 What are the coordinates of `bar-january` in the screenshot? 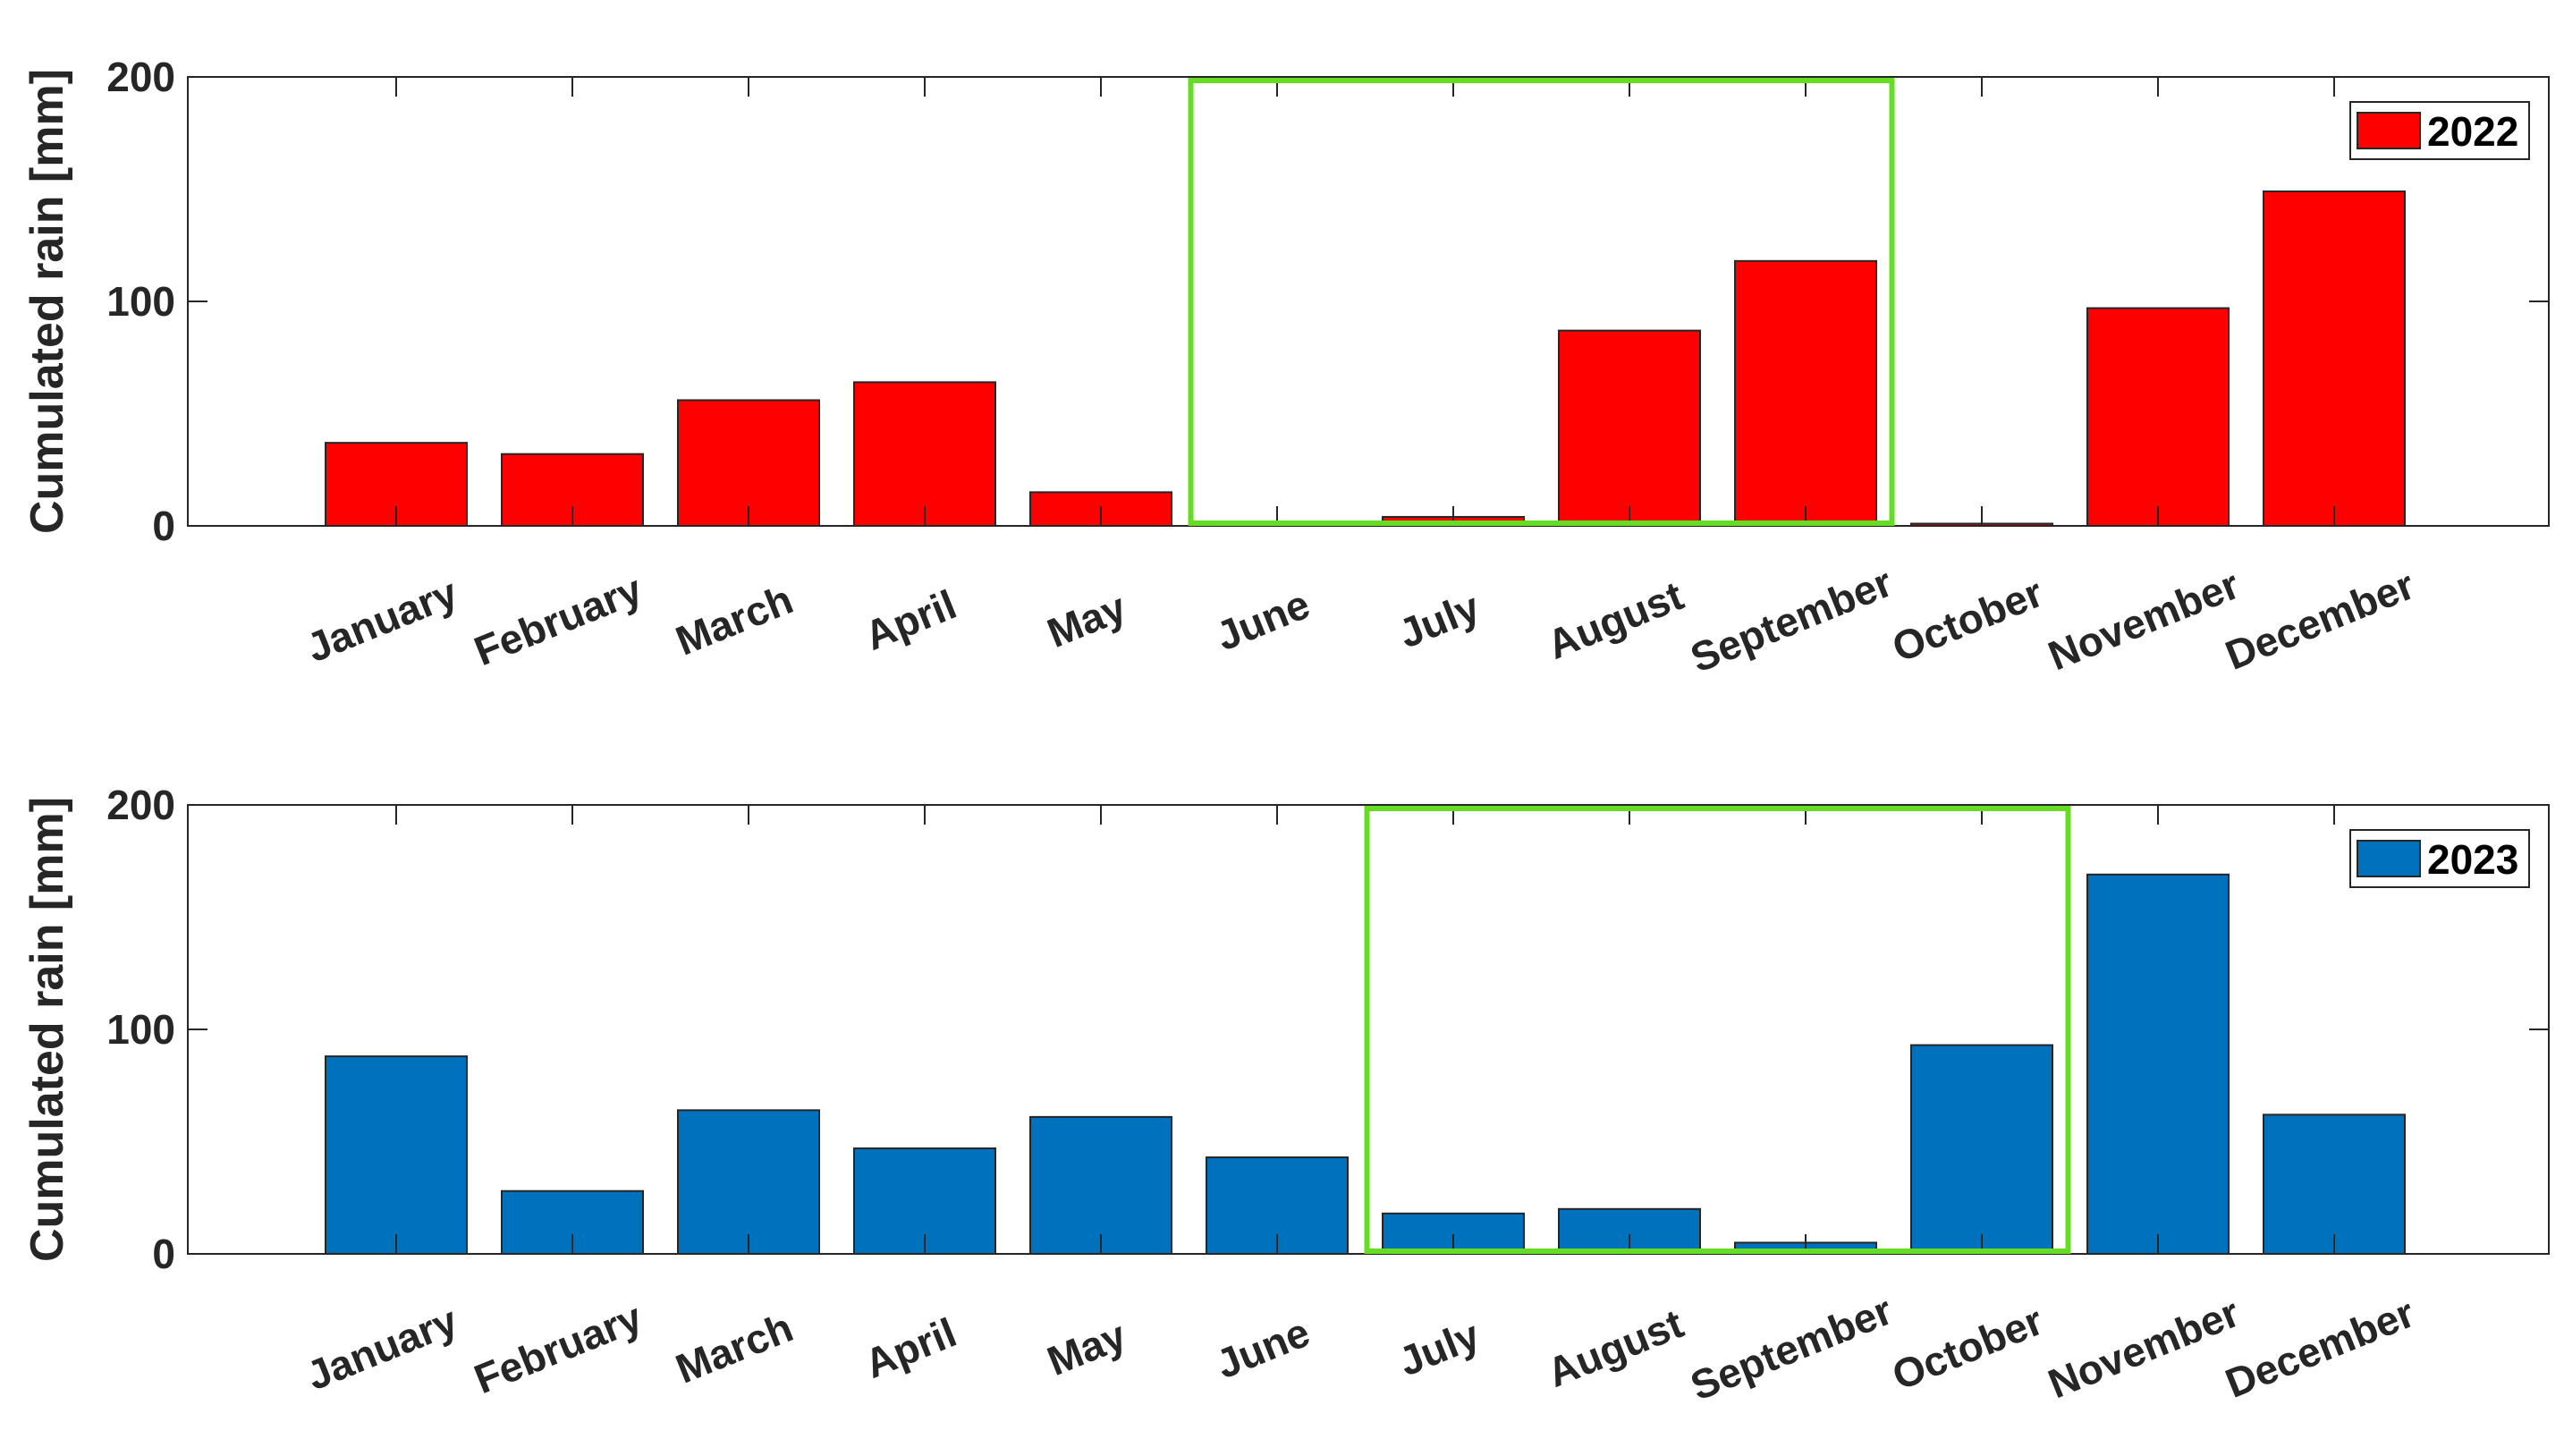 It's located at (397, 1155).